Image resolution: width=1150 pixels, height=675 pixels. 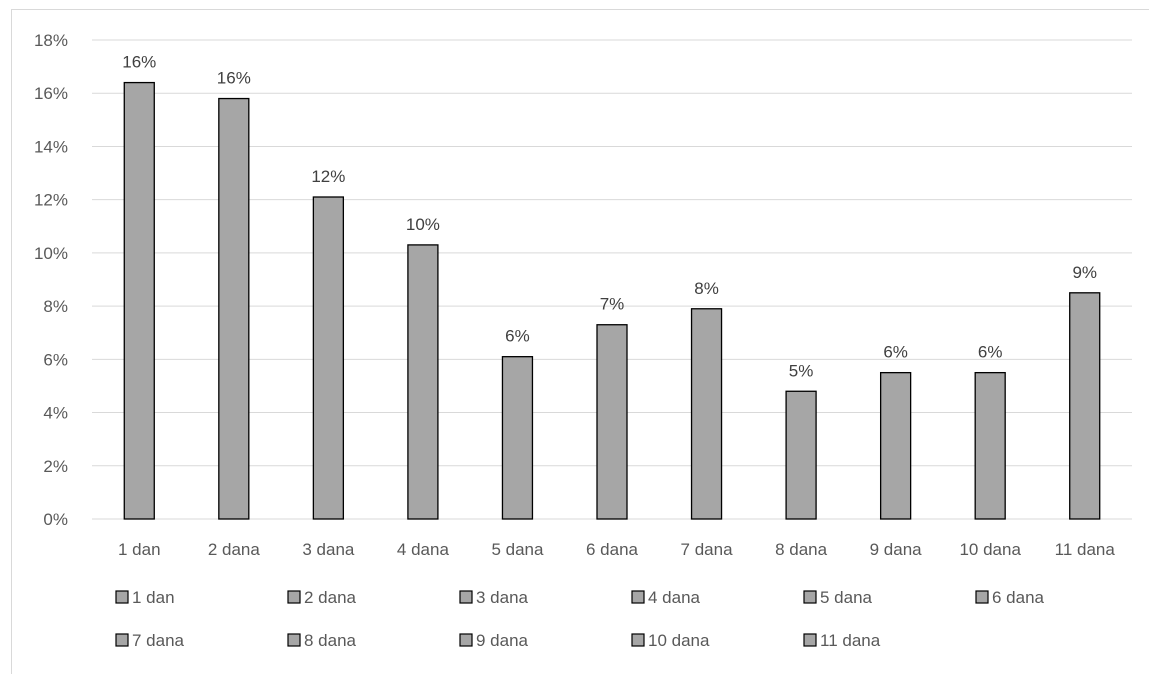 I want to click on y-tick-label: 12%, so click(x=51, y=200).